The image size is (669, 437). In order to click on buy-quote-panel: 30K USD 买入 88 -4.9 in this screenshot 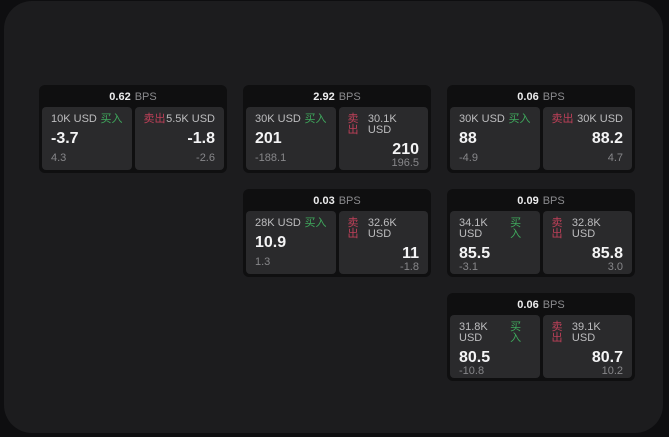, I will do `click(495, 138)`.